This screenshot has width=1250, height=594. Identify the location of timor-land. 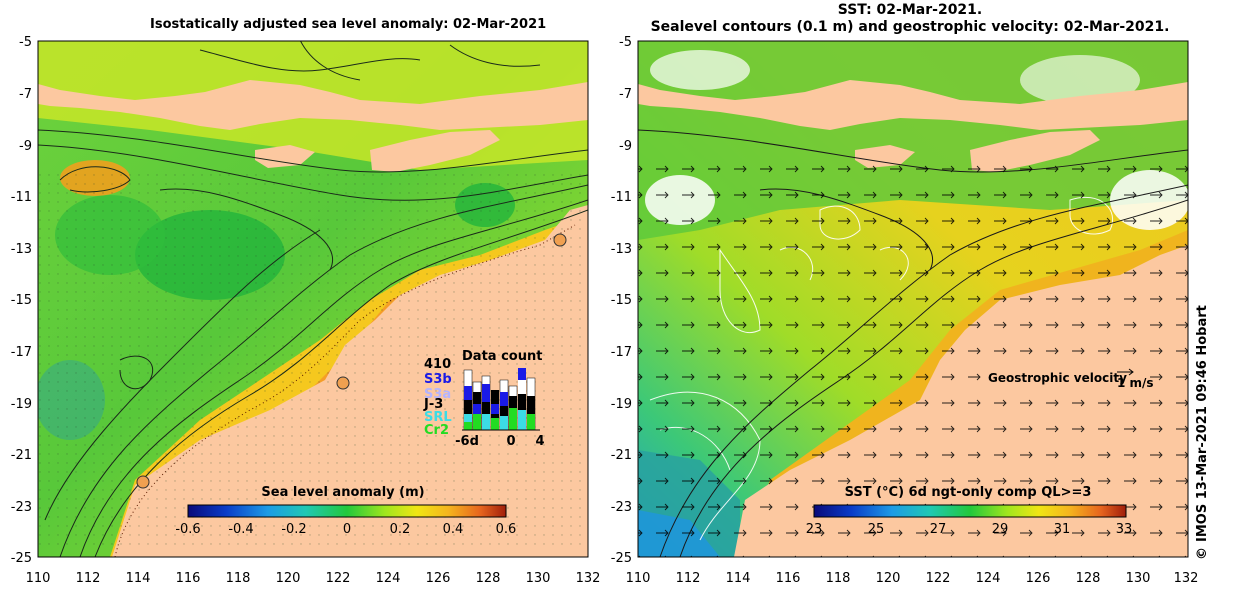
(435, 151).